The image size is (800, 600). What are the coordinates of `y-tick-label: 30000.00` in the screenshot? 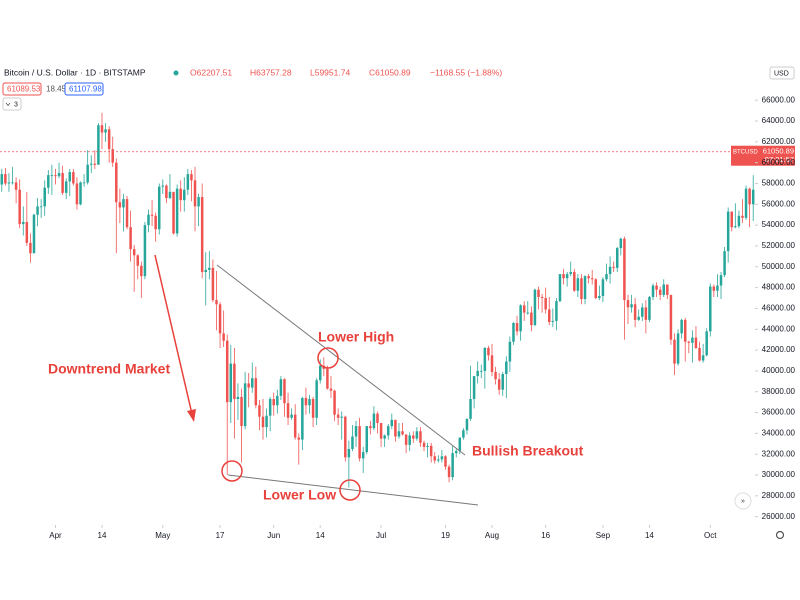 It's located at (779, 474).